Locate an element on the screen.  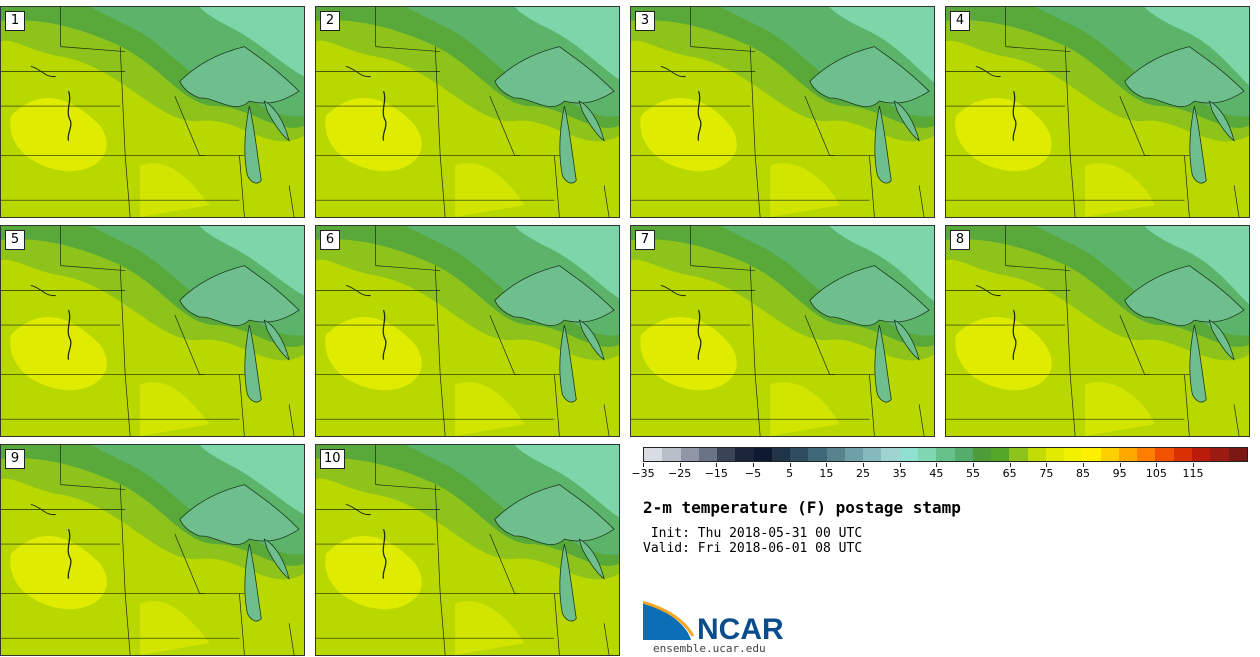
colorbar-ticks: −35 −25 −15 −5 5 15 25 35 45 55 65 75 85 95 105 115 is located at coordinates (939, 473).